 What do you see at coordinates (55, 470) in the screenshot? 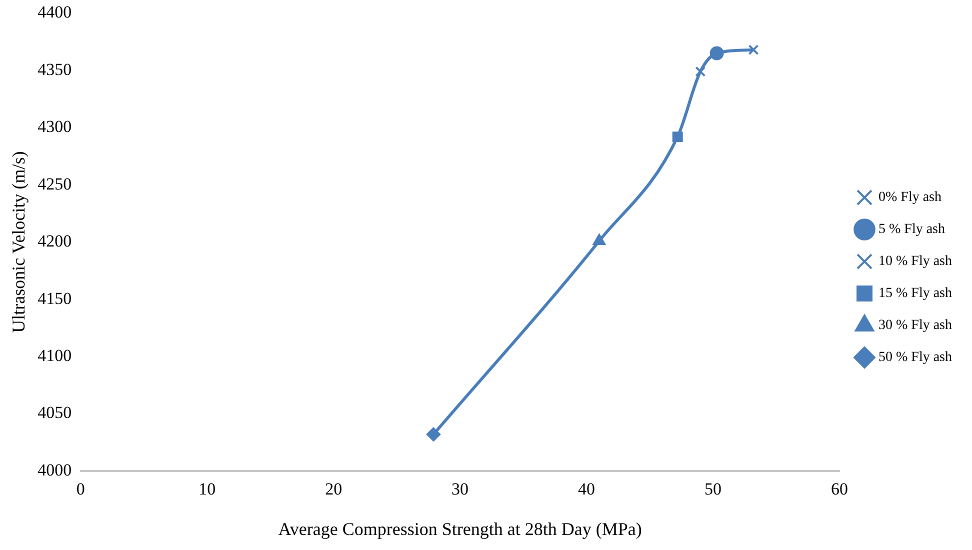
I see `y-tick-label: 4000` at bounding box center [55, 470].